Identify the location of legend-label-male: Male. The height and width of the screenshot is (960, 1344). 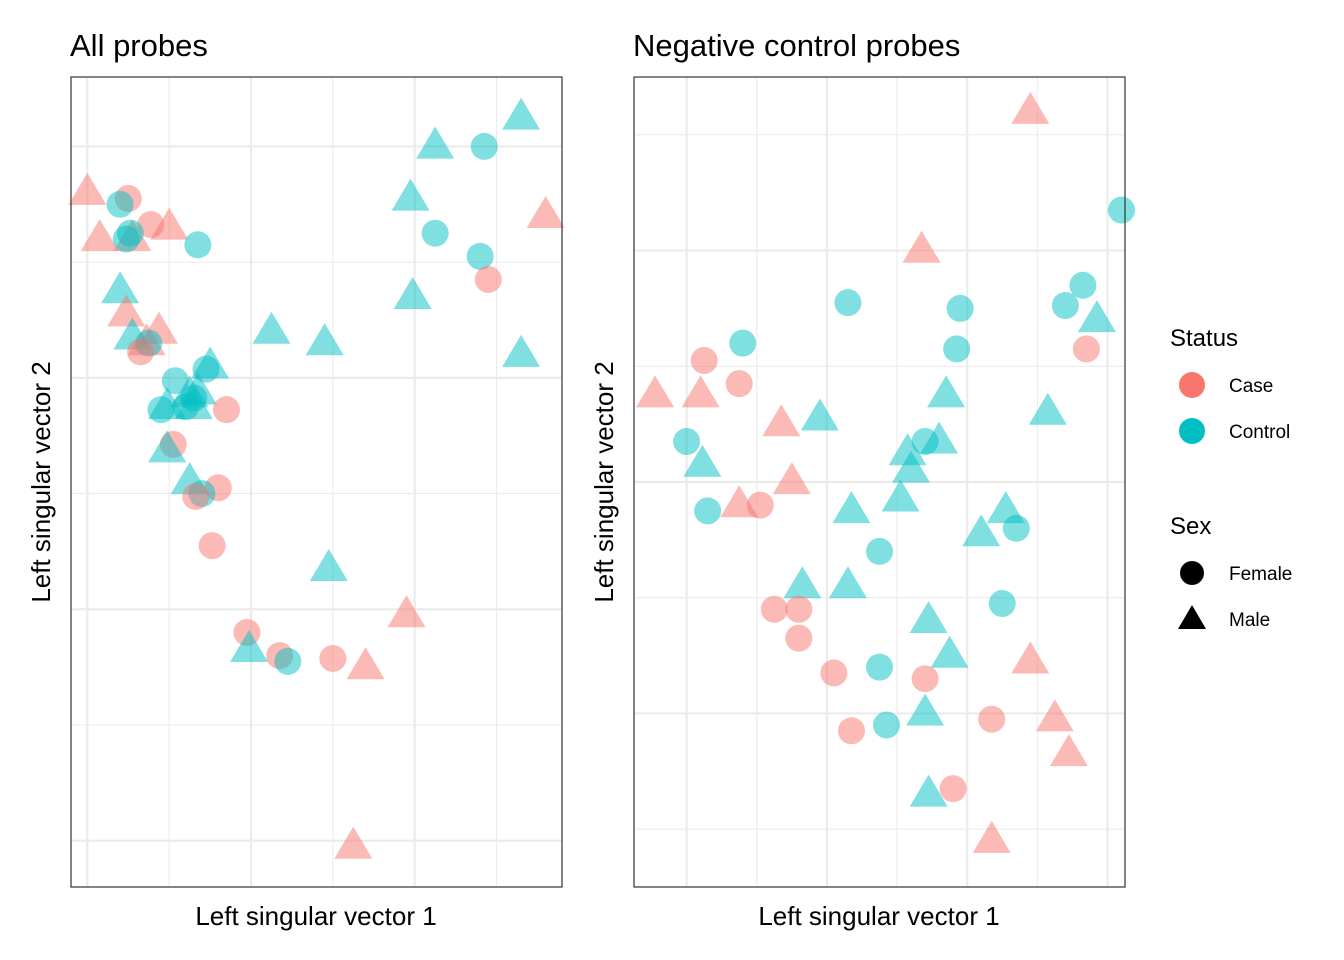
(1249, 620).